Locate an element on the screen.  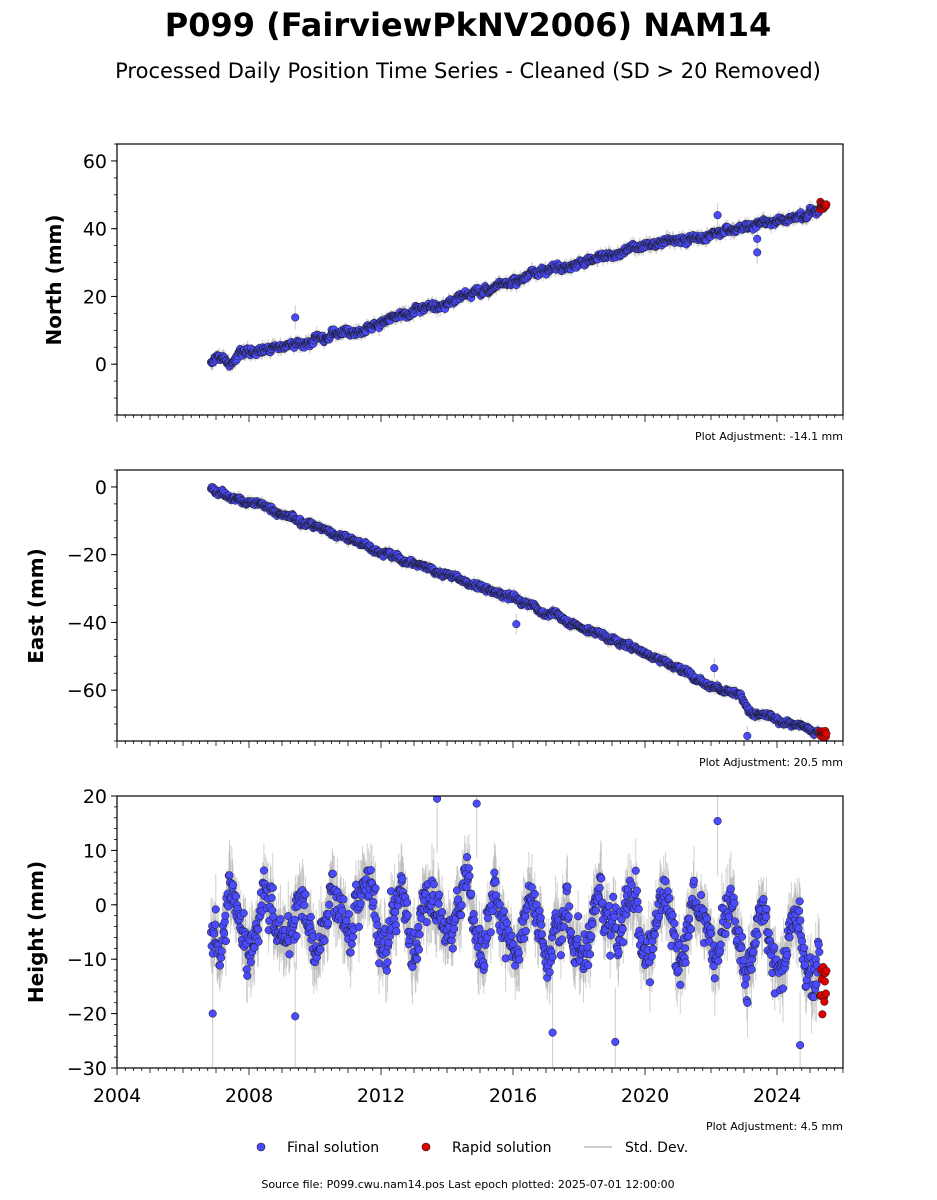
y-tick-label: −20 is located at coordinates (87, 556).